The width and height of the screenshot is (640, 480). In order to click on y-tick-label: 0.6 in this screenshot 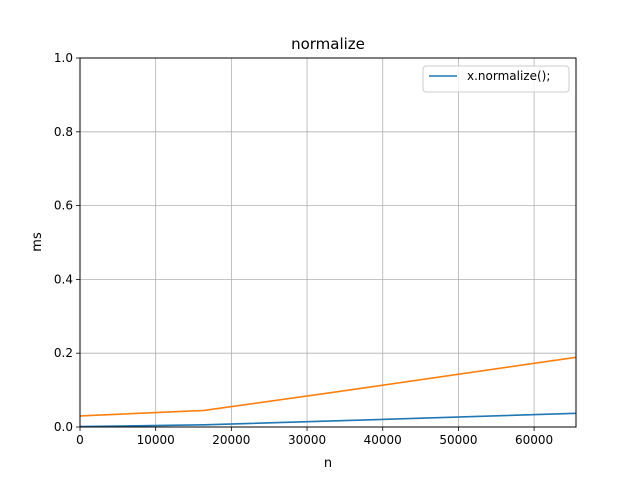, I will do `click(63, 206)`.